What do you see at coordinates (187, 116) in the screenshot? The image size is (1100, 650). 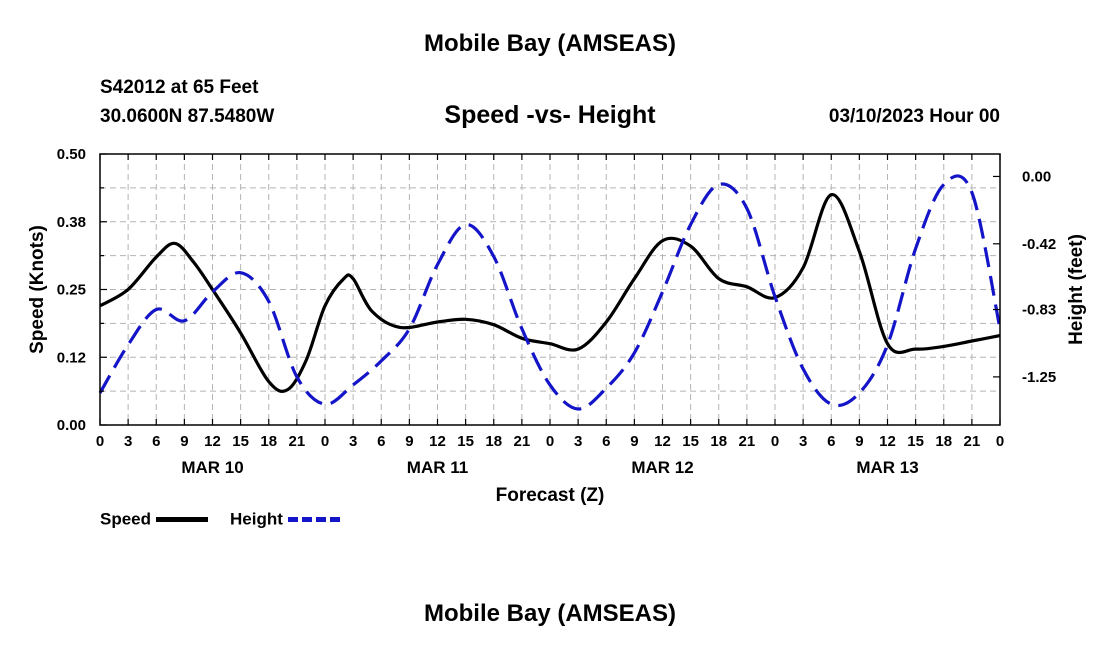 I see `station-coordinates: 30.0600N 87.5480W` at bounding box center [187, 116].